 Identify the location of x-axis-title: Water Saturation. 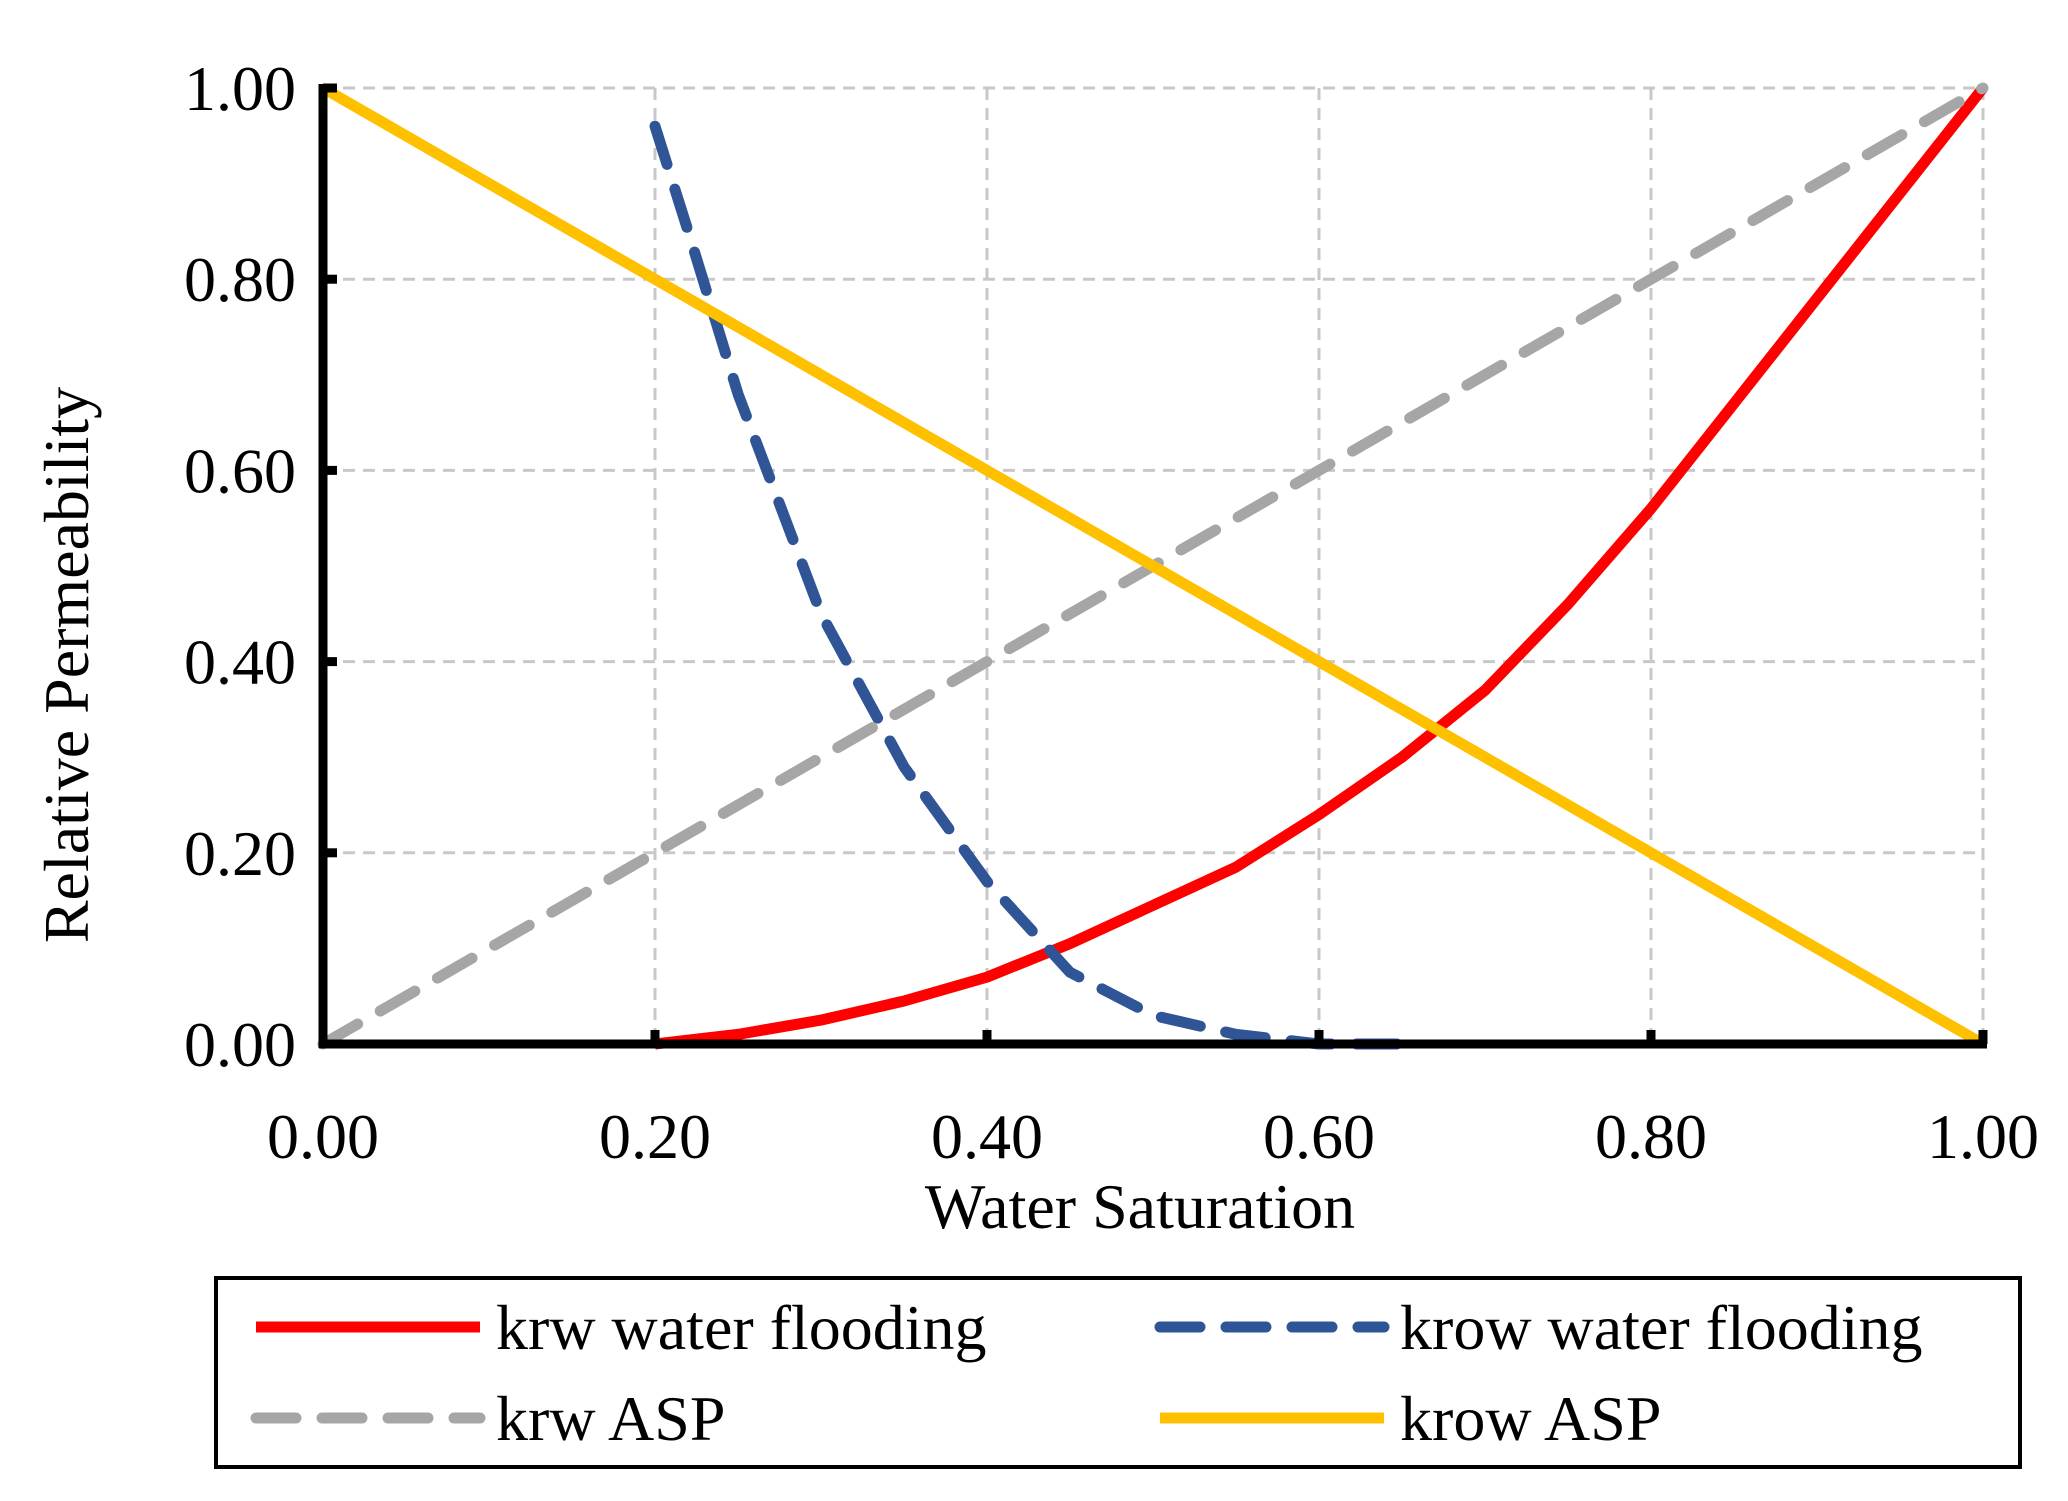
(1140, 1206).